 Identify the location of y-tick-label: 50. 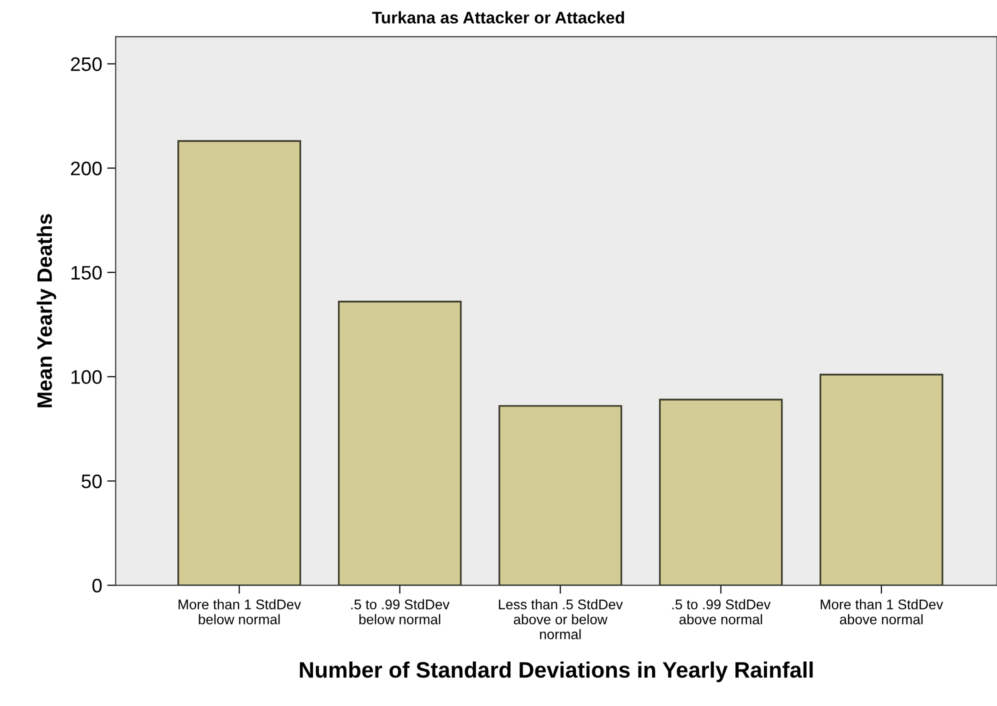
(92, 481).